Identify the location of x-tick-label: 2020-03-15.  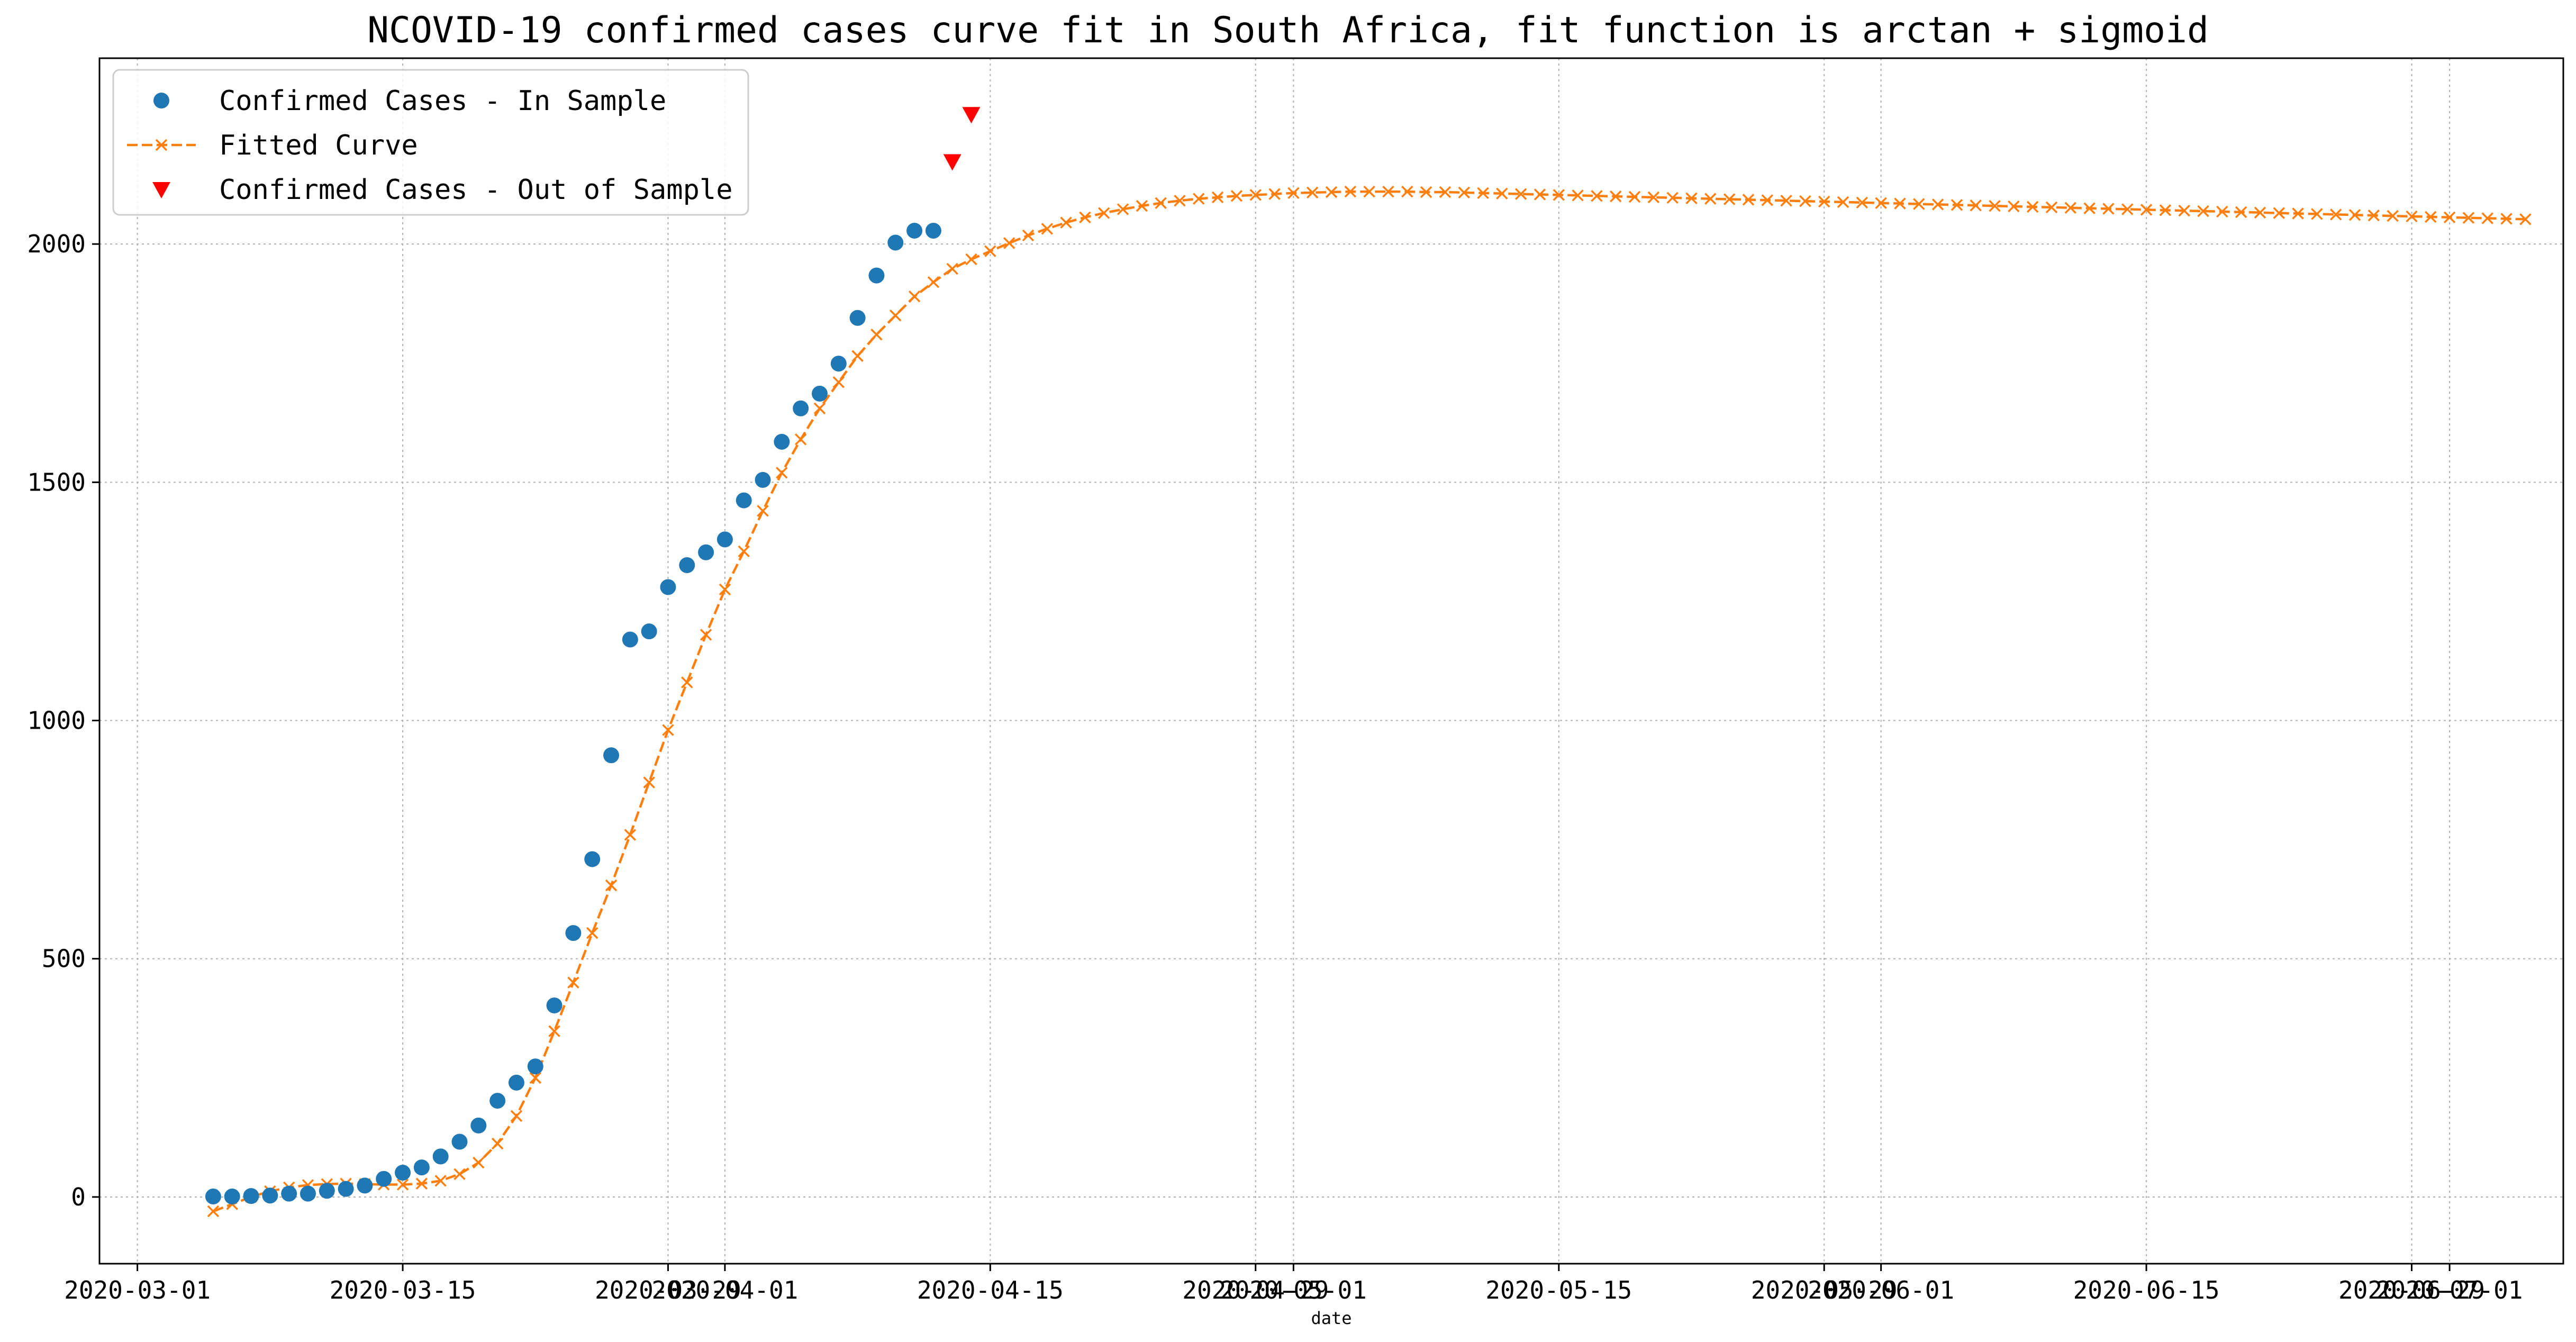
(403, 1290).